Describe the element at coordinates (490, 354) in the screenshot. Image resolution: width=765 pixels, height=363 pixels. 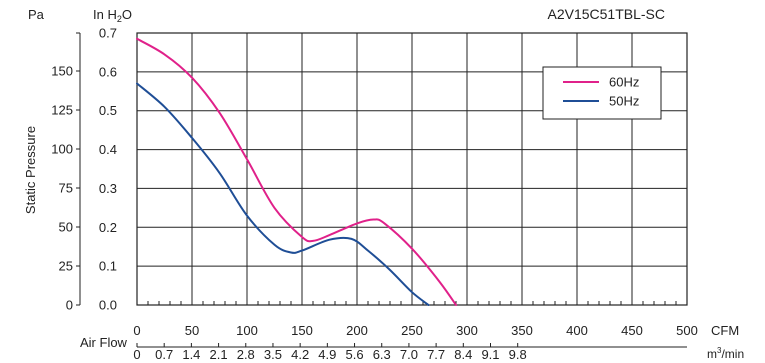
I see `m3min-tick-label: 9.1` at that location.